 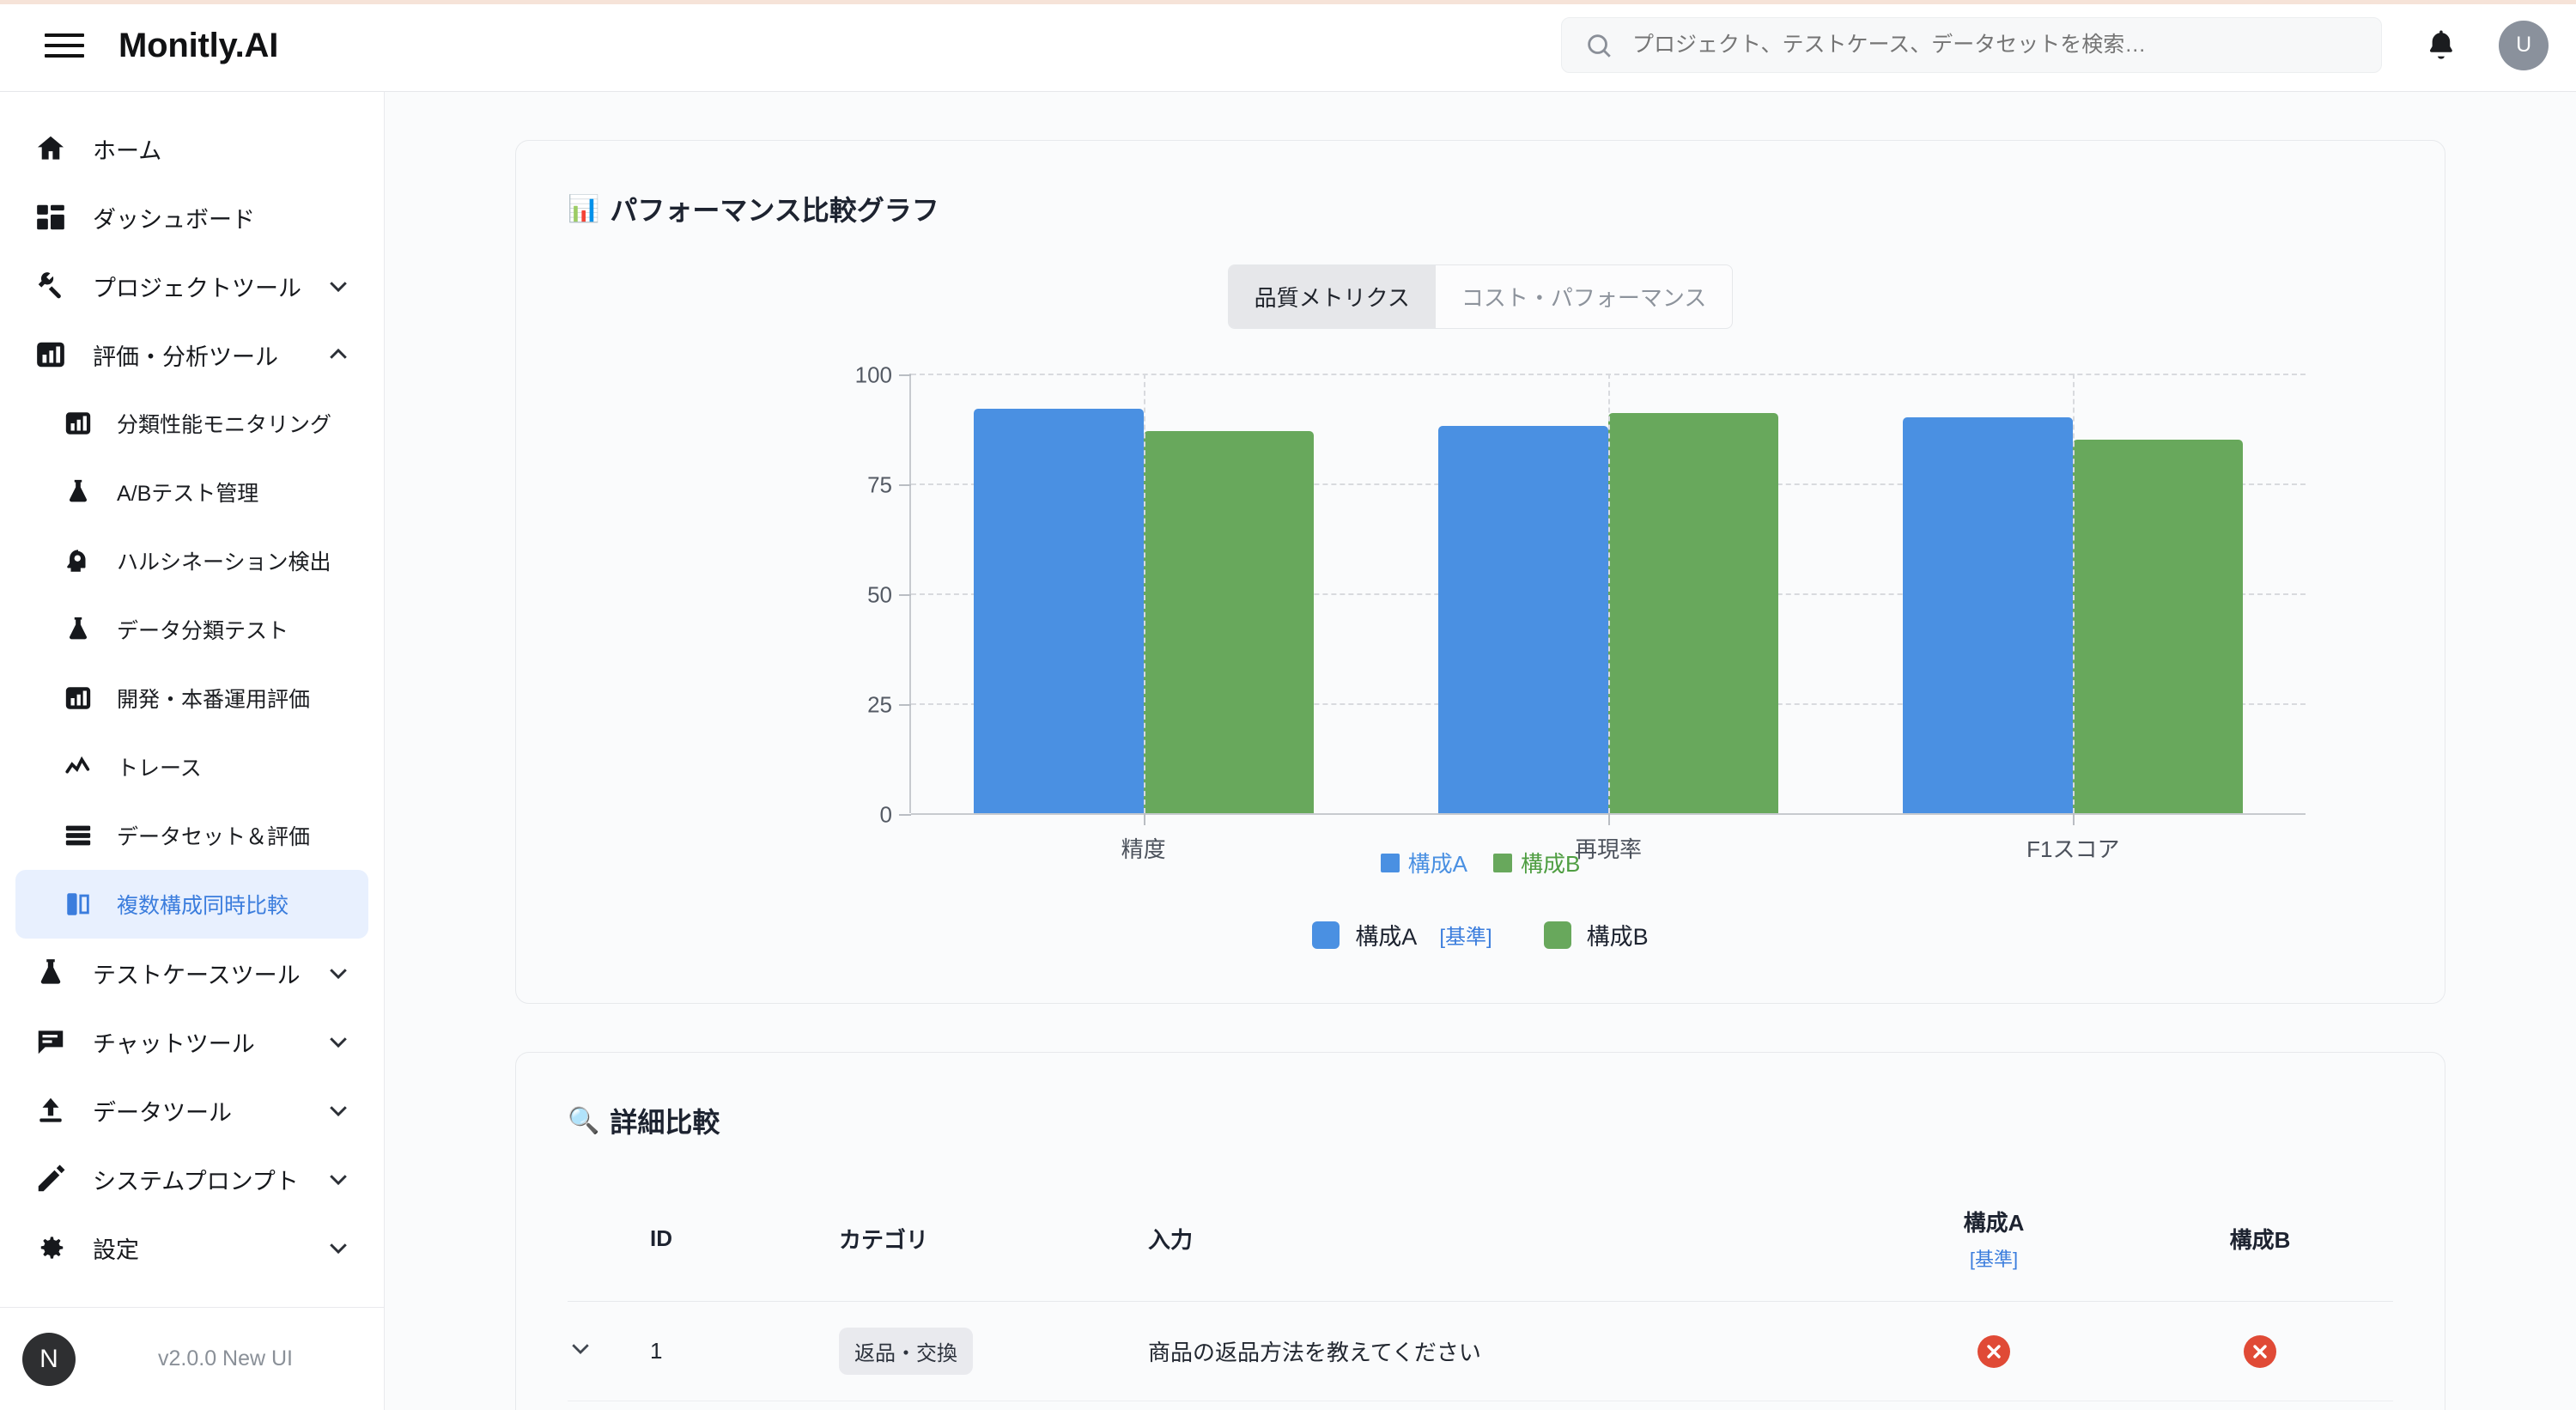 What do you see at coordinates (225, 425) in the screenshot?
I see `sidebar-subitem-label: 分類性能モニタリング` at bounding box center [225, 425].